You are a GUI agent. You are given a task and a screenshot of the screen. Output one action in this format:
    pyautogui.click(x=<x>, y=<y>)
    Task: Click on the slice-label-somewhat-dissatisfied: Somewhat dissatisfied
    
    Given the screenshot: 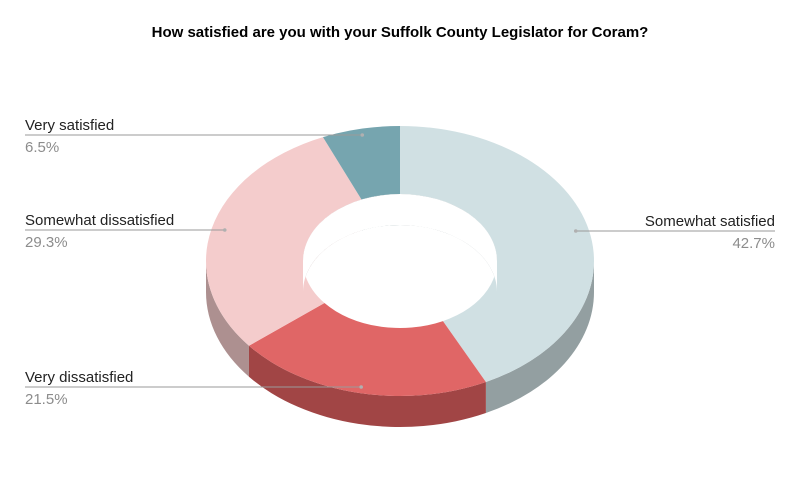 What is the action you would take?
    pyautogui.click(x=99, y=220)
    